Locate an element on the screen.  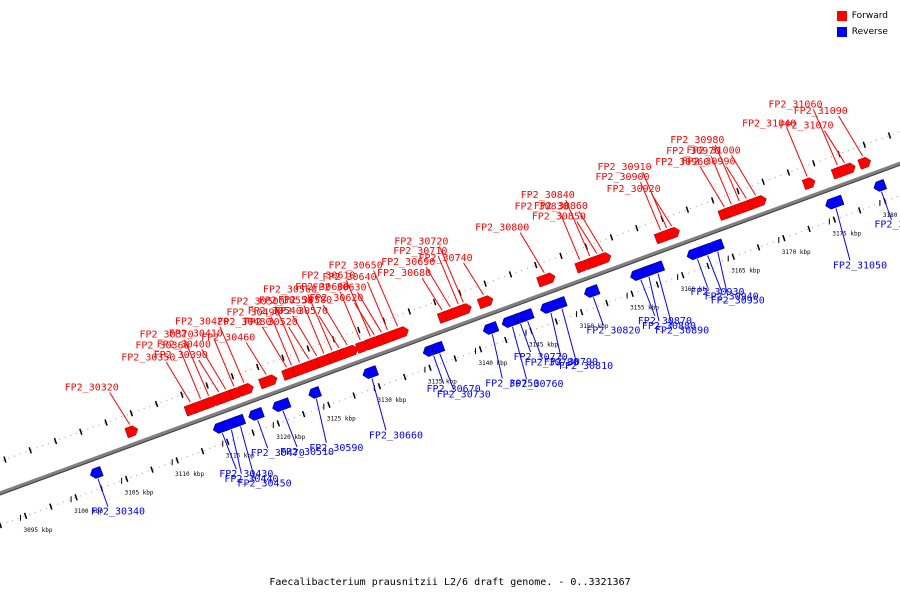
legend: Forward Reverse is located at coordinates (862, 24).